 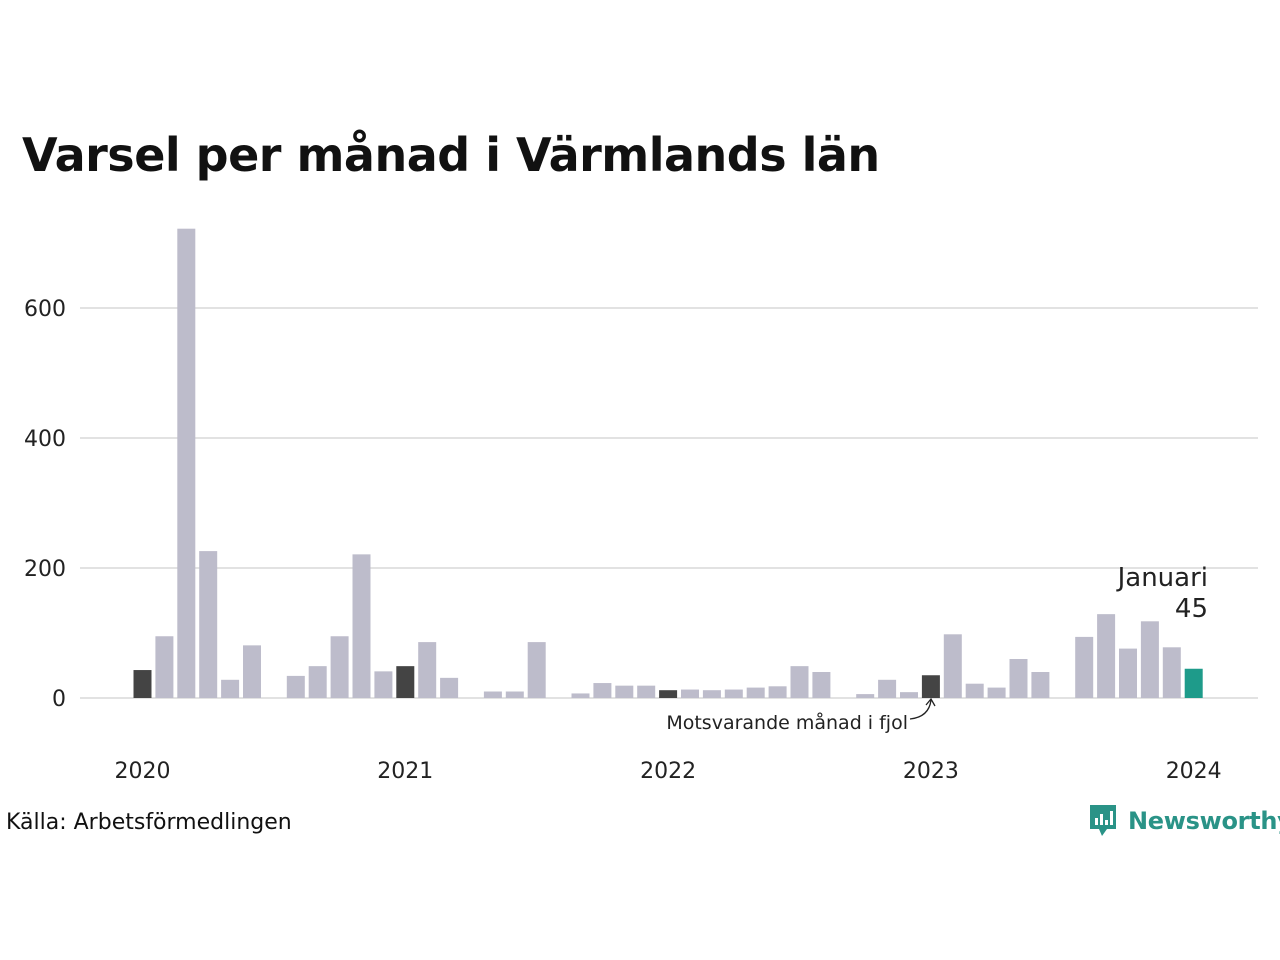 I want to click on y-tick-label: 200, so click(x=45, y=569).